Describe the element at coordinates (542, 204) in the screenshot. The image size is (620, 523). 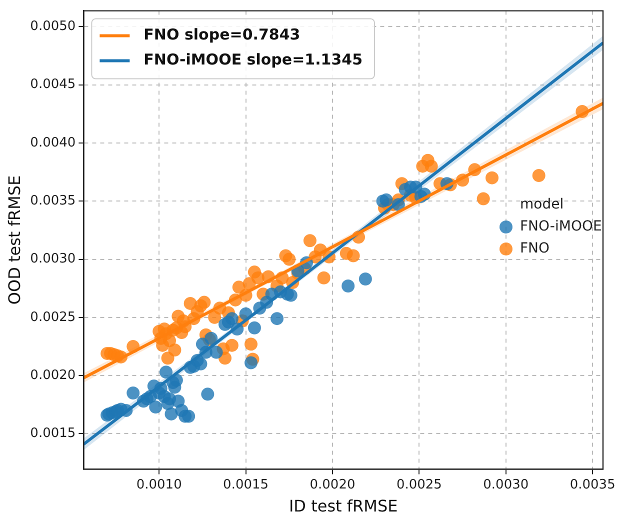
I see `legend-title: model` at that location.